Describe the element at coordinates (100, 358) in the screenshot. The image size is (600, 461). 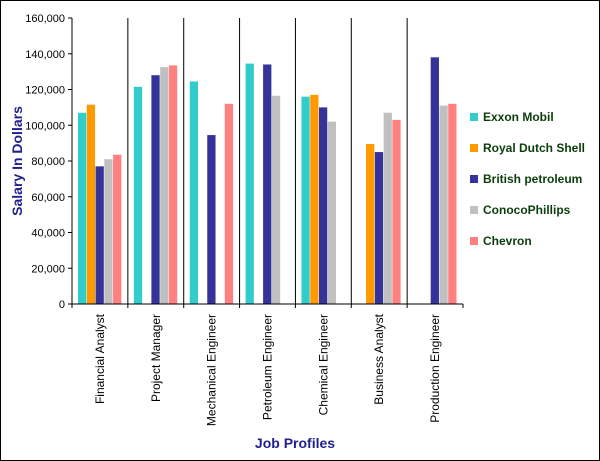
I see `x-tick-label: Financial Analyst` at that location.